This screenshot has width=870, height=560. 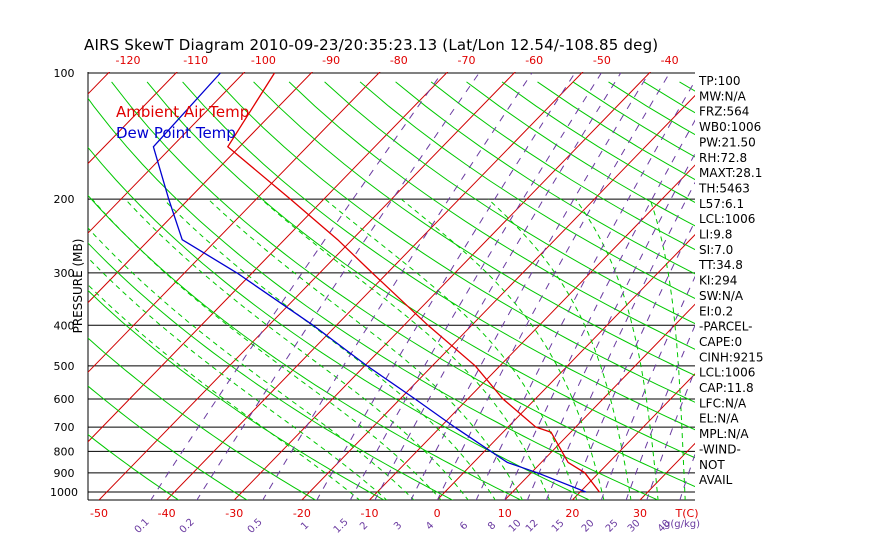 I want to click on index-label: LI:9.8, so click(x=715, y=235).